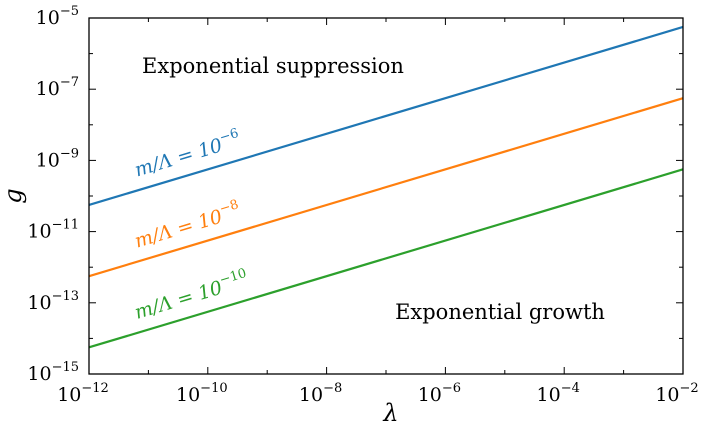 The width and height of the screenshot is (708, 427). What do you see at coordinates (273, 66) in the screenshot?
I see `annotation-suppression: Exponential suppression` at bounding box center [273, 66].